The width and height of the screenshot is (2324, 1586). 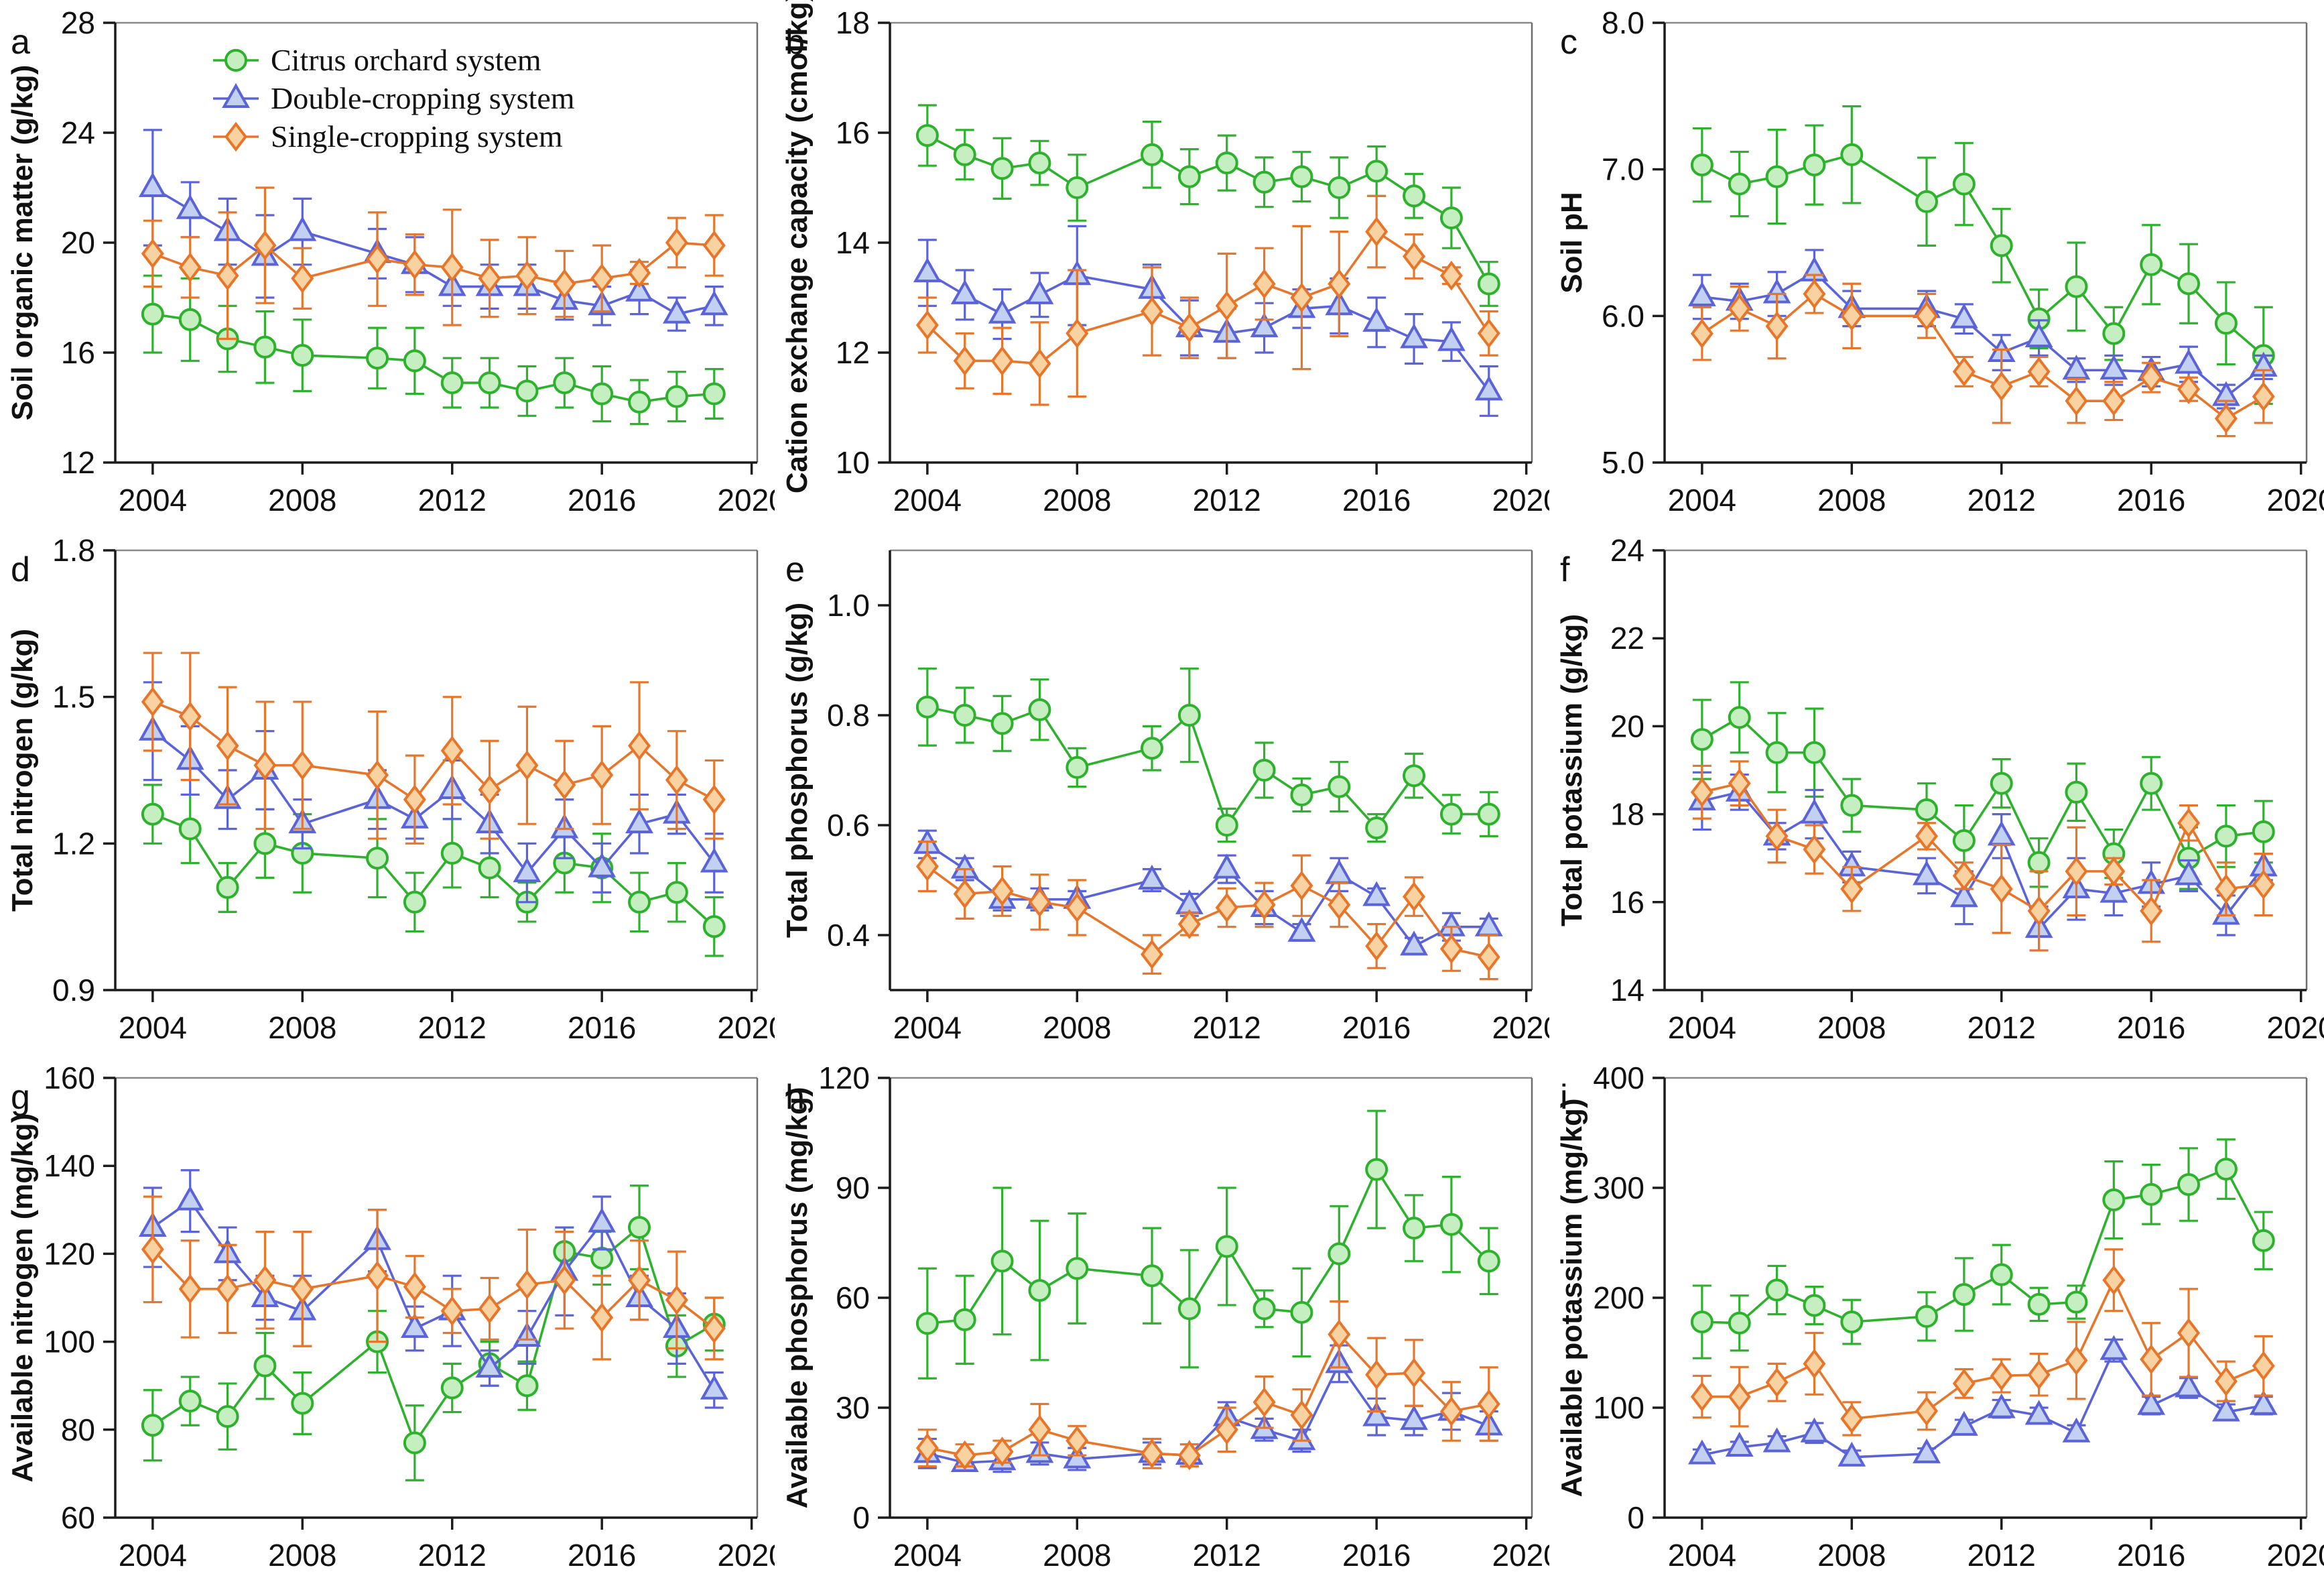 What do you see at coordinates (853, 1187) in the screenshot?
I see `y-tick-label: 90` at bounding box center [853, 1187].